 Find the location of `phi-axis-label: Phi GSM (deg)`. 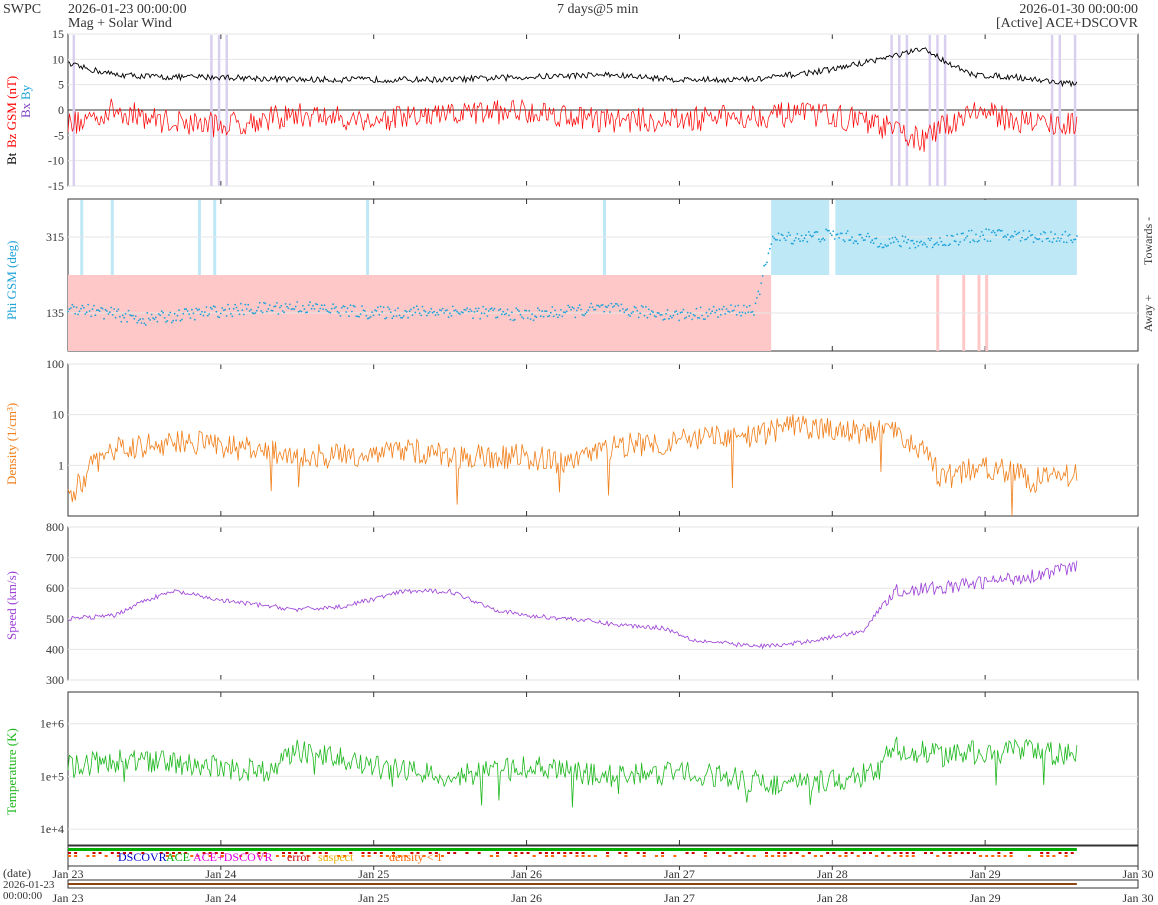

phi-axis-label: Phi GSM (deg) is located at coordinates (11, 280).